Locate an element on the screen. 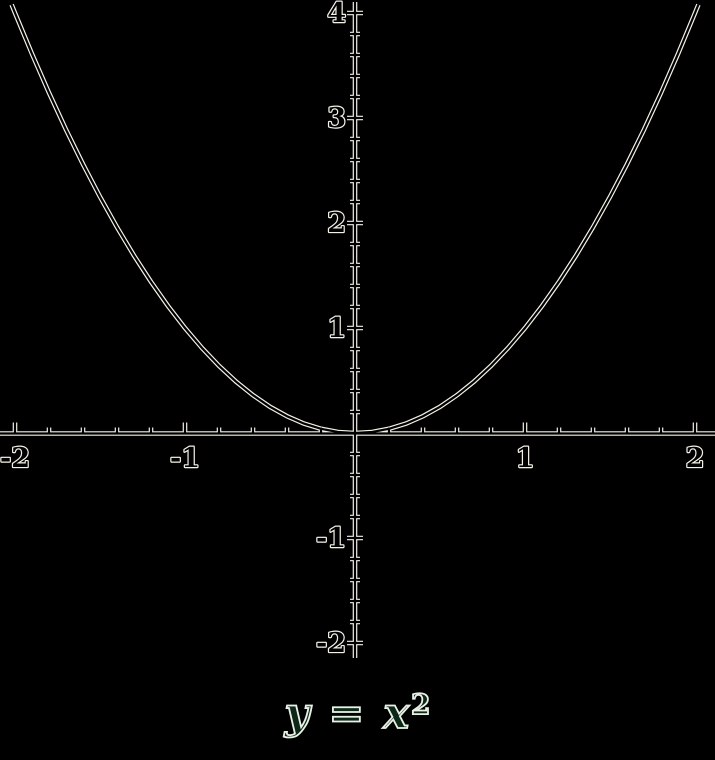  y-tick-label: -2 is located at coordinates (331, 643).